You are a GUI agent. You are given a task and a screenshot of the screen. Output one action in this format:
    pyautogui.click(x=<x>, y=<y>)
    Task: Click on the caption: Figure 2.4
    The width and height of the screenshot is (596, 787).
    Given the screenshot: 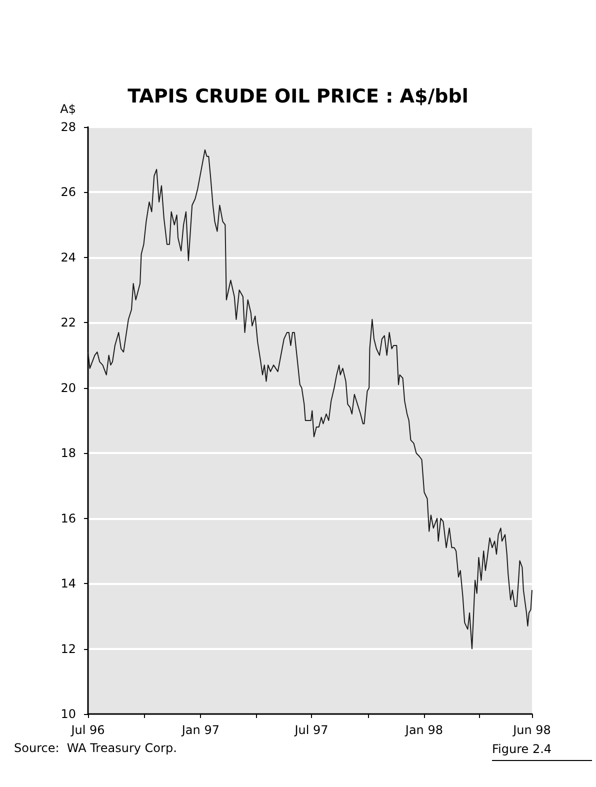 What is the action you would take?
    pyautogui.click(x=522, y=749)
    